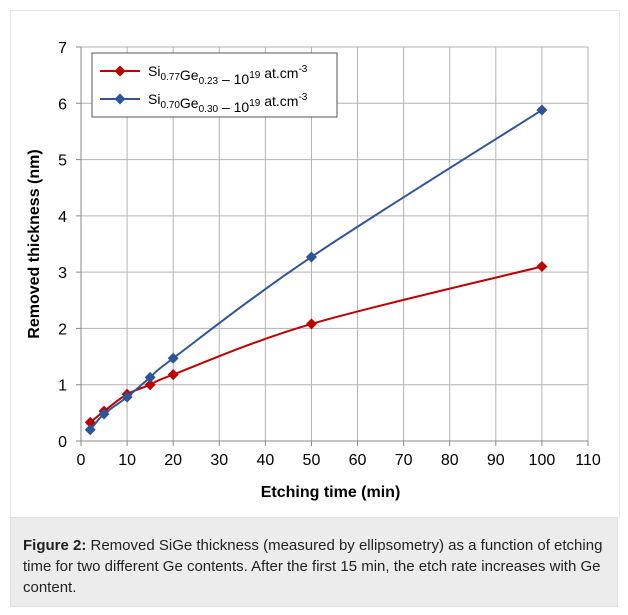  What do you see at coordinates (34, 243) in the screenshot?
I see `y-axis-title: Removed thickness (nm)` at bounding box center [34, 243].